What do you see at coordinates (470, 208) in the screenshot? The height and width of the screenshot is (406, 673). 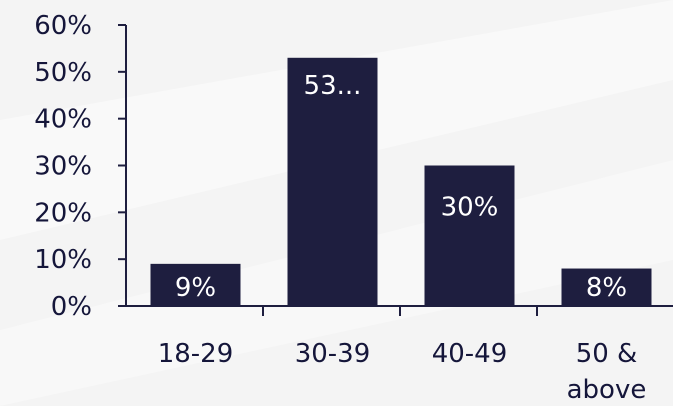 I see `data-label: 30%` at bounding box center [470, 208].